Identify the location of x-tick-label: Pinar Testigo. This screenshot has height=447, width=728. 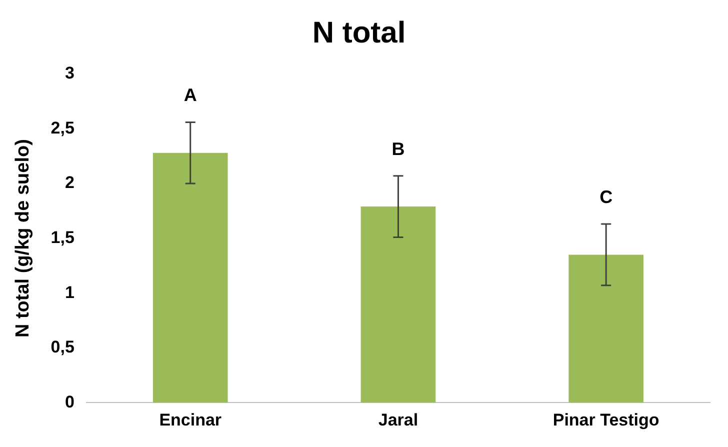
(606, 420).